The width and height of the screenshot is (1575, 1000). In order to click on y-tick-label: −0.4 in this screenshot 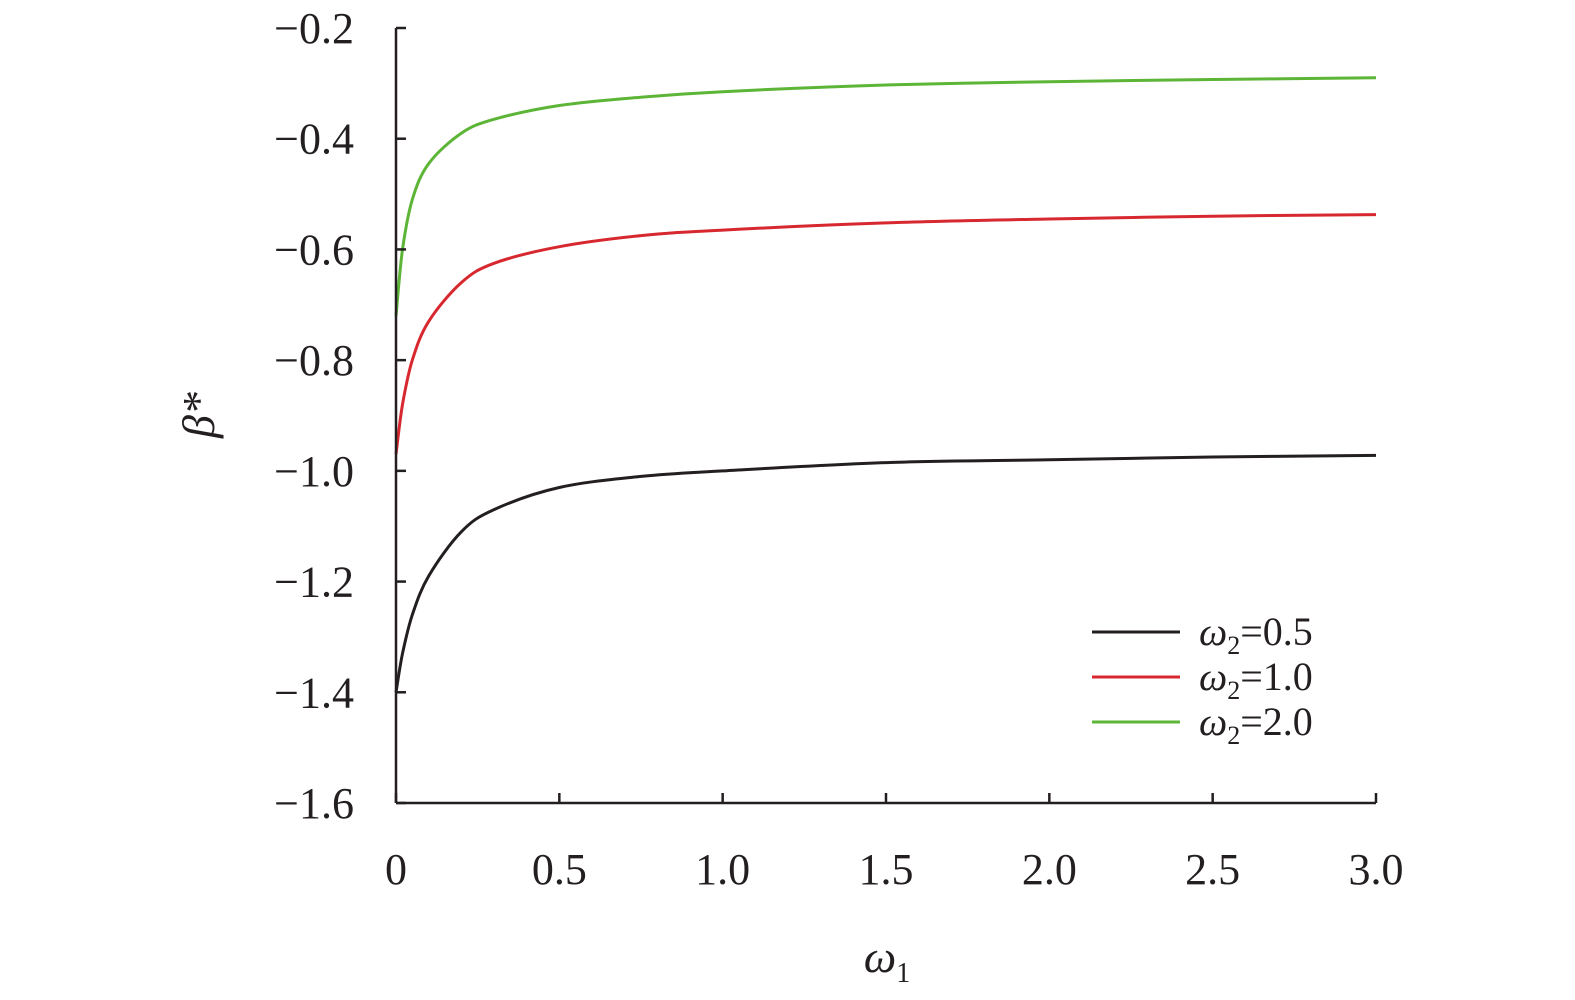, I will do `click(314, 139)`.